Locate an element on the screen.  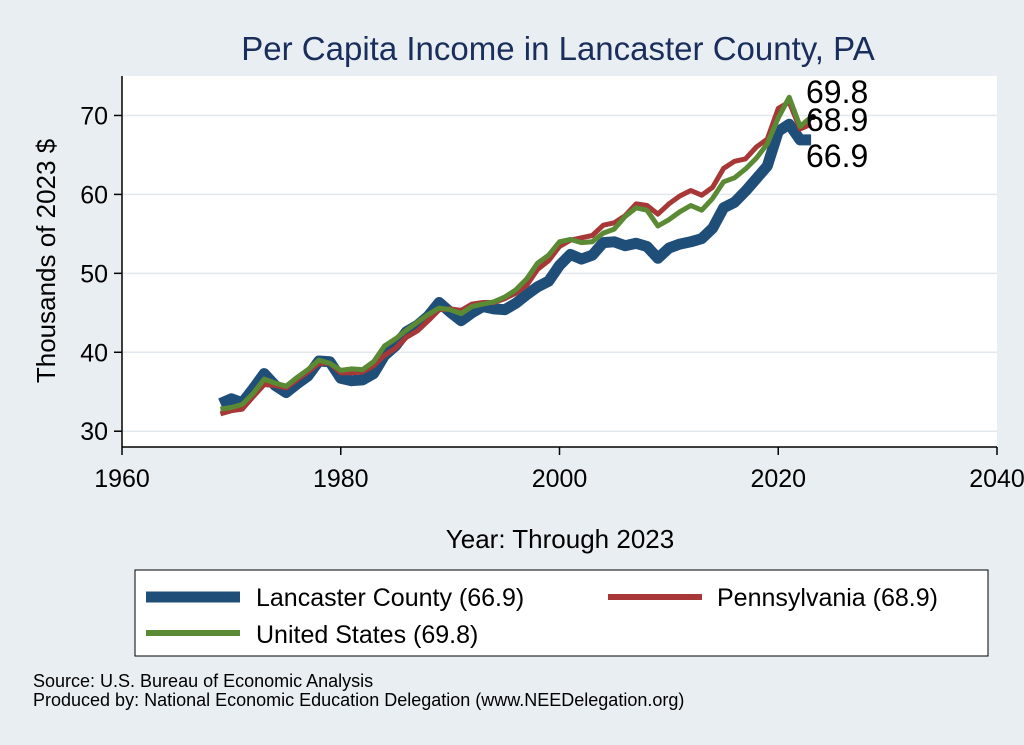
legend-box is located at coordinates (561, 613).